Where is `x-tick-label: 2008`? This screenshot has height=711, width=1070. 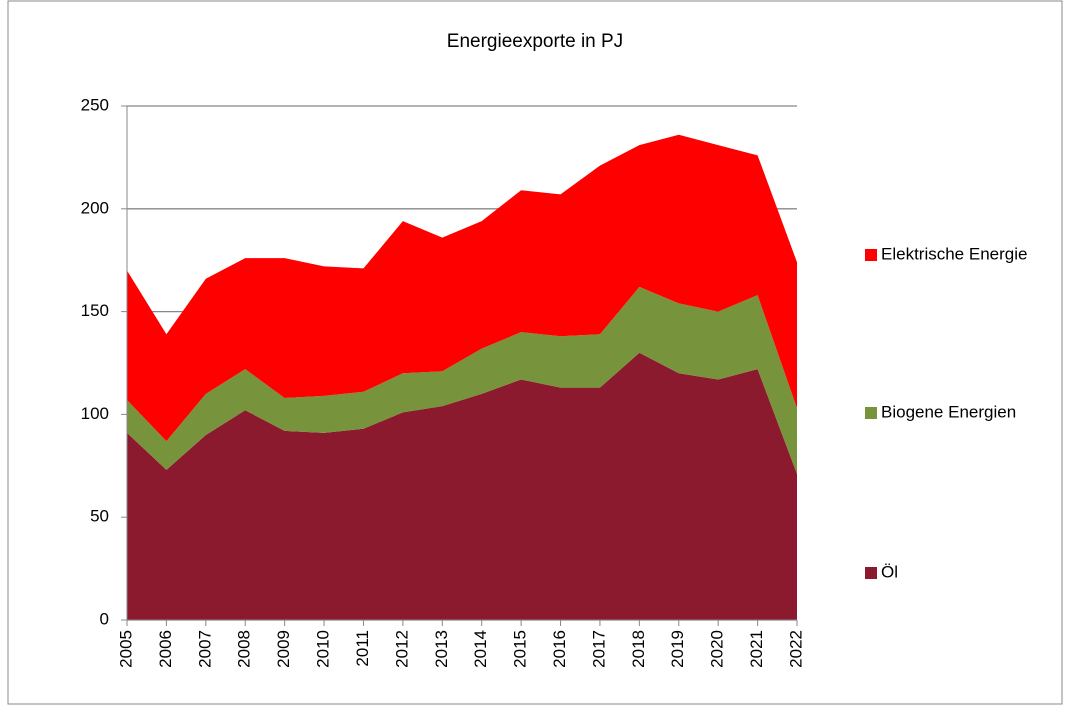
x-tick-label: 2008 is located at coordinates (244, 649).